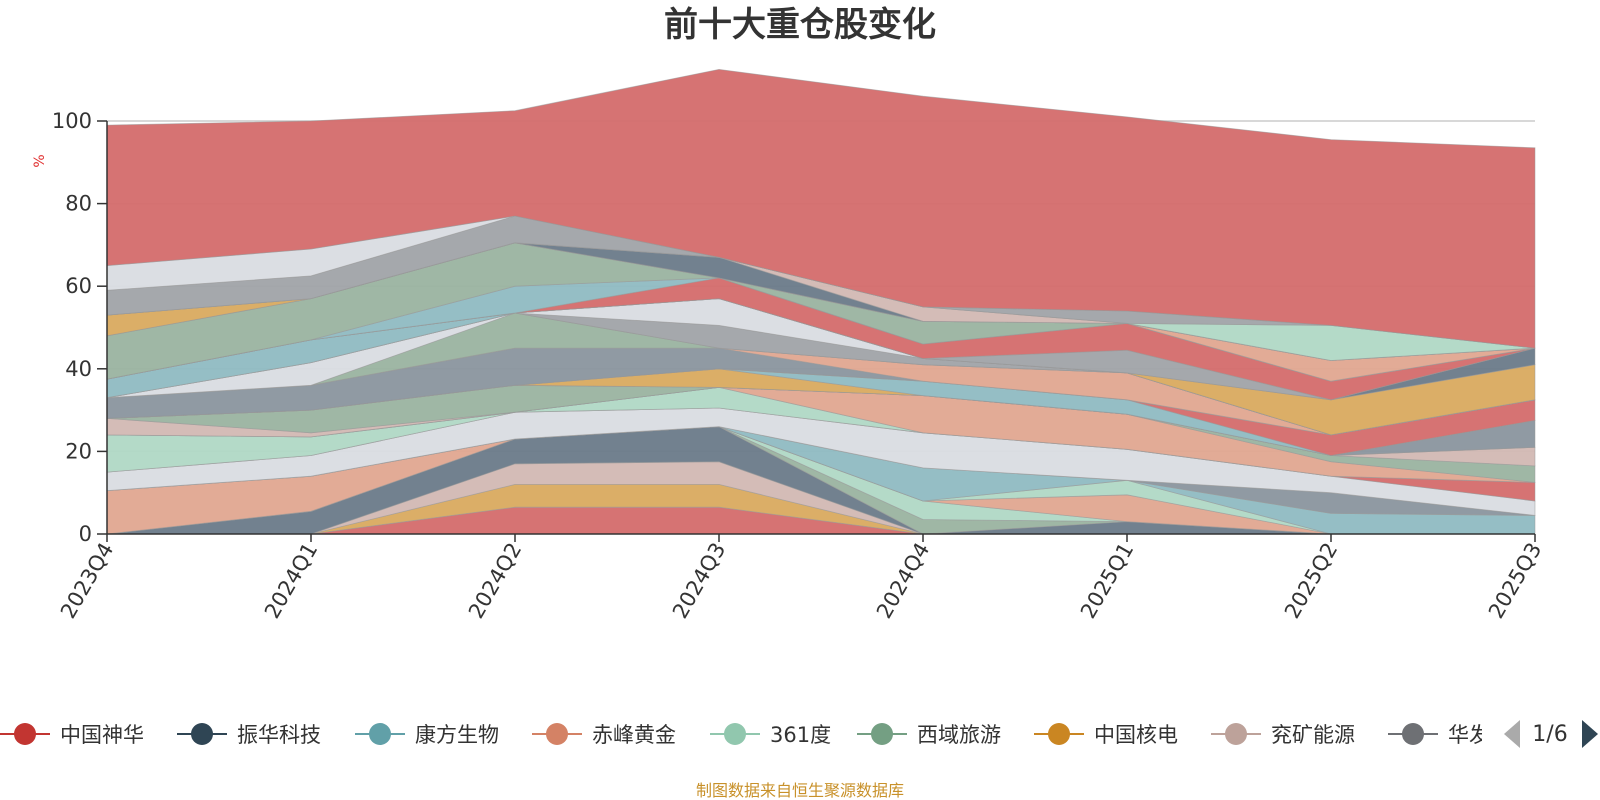  What do you see at coordinates (72, 121) in the screenshot?
I see `y-tick-label: 100` at bounding box center [72, 121].